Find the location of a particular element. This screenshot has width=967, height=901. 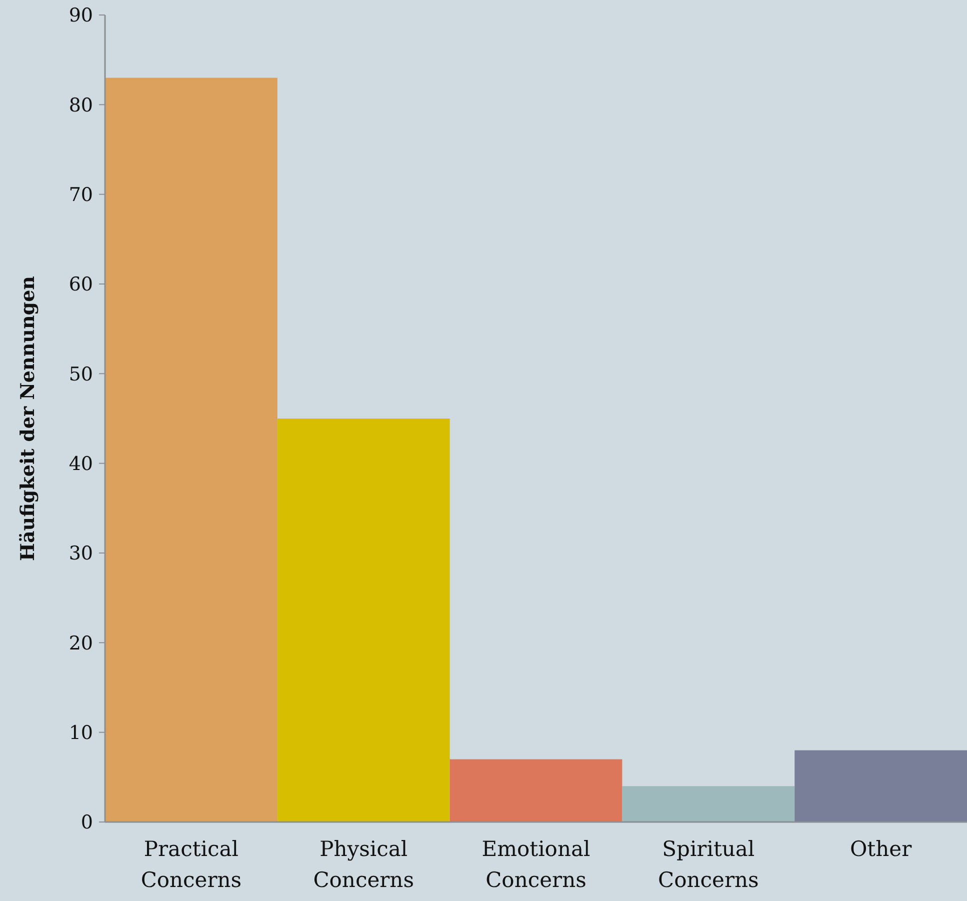

y-tick-label: 70 is located at coordinates (80, 195).